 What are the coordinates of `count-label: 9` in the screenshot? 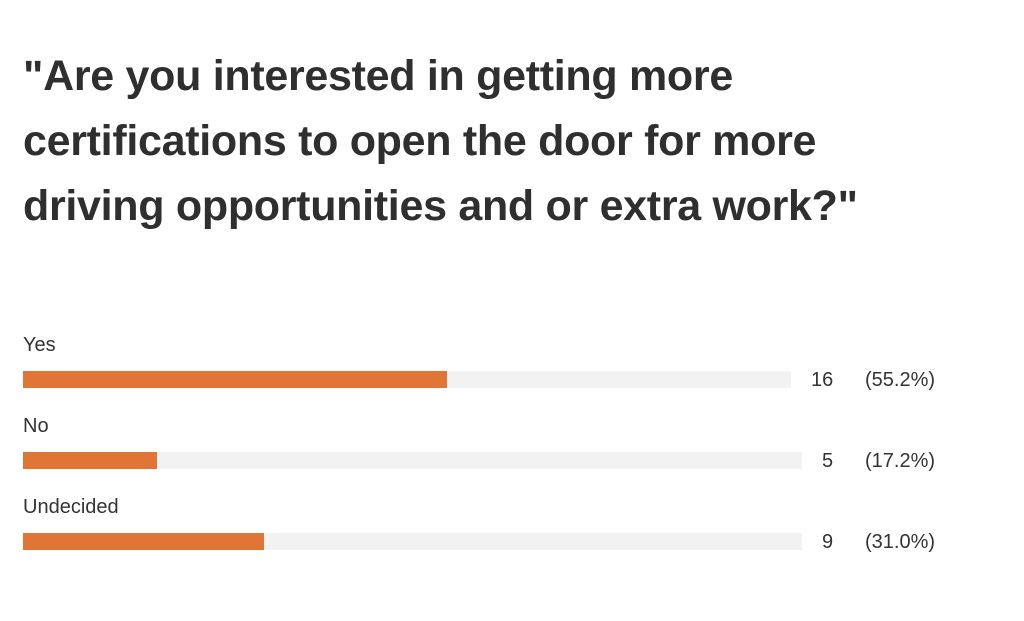 It's located at (828, 542).